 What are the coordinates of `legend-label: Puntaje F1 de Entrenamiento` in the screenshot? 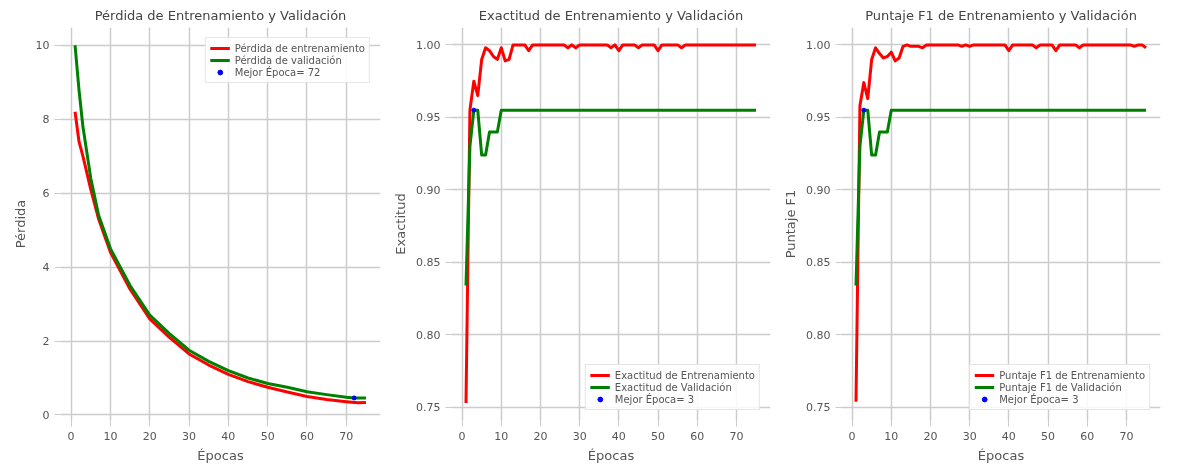 It's located at (1072, 375).